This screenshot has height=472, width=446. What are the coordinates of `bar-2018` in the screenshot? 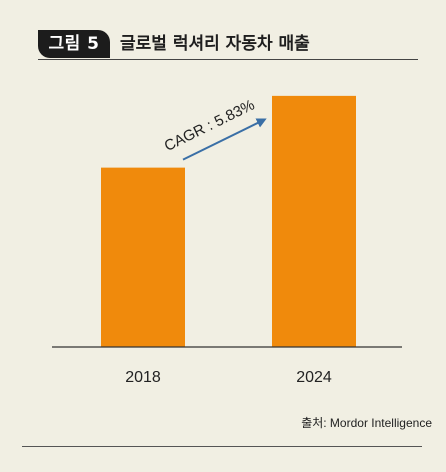 It's located at (143, 257).